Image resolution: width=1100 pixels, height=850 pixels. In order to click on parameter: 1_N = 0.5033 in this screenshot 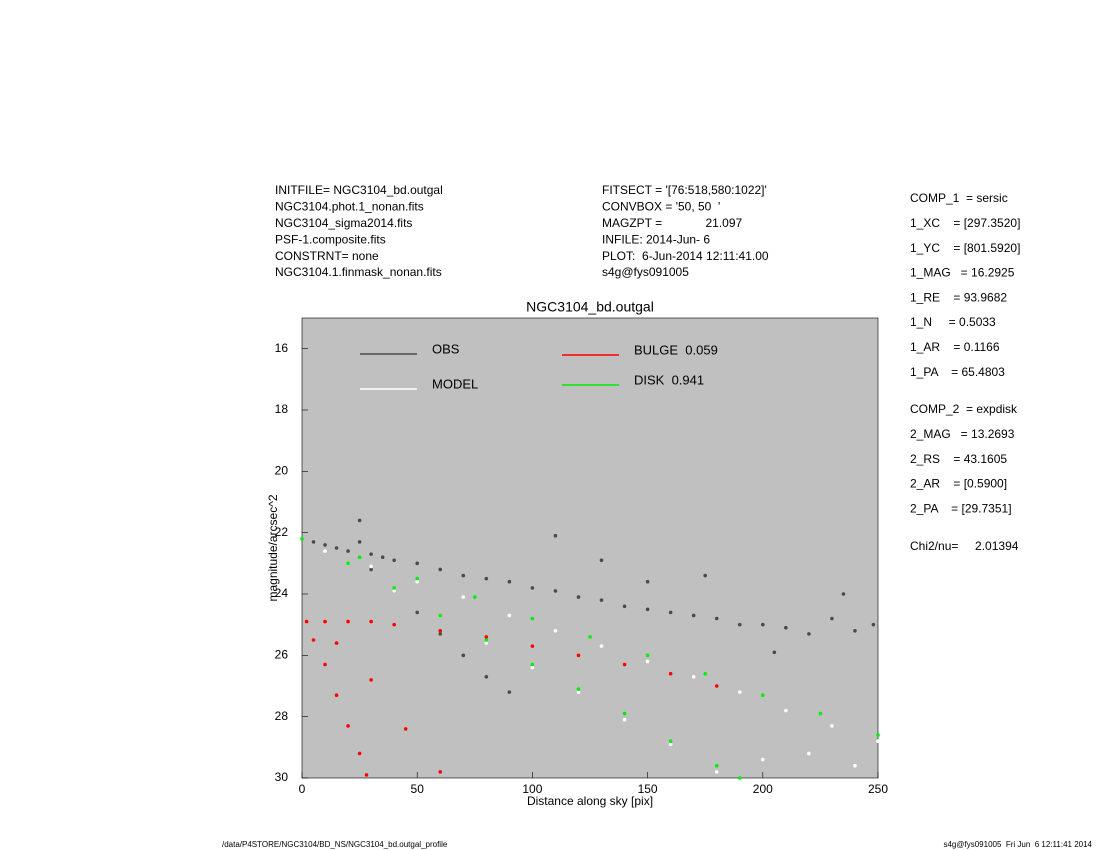, I will do `click(953, 322)`.